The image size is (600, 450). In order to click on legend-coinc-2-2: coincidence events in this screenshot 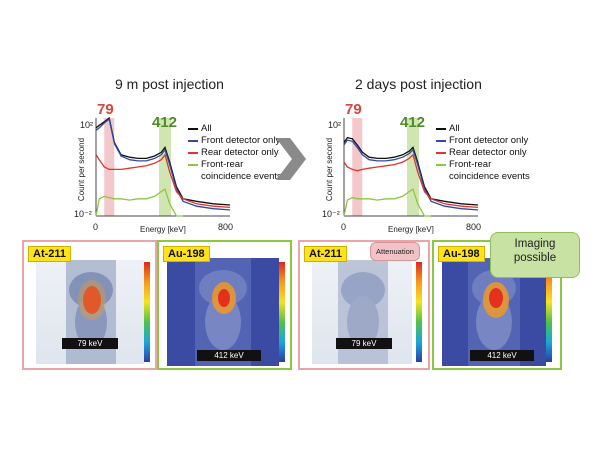, I will do `click(489, 176)`.